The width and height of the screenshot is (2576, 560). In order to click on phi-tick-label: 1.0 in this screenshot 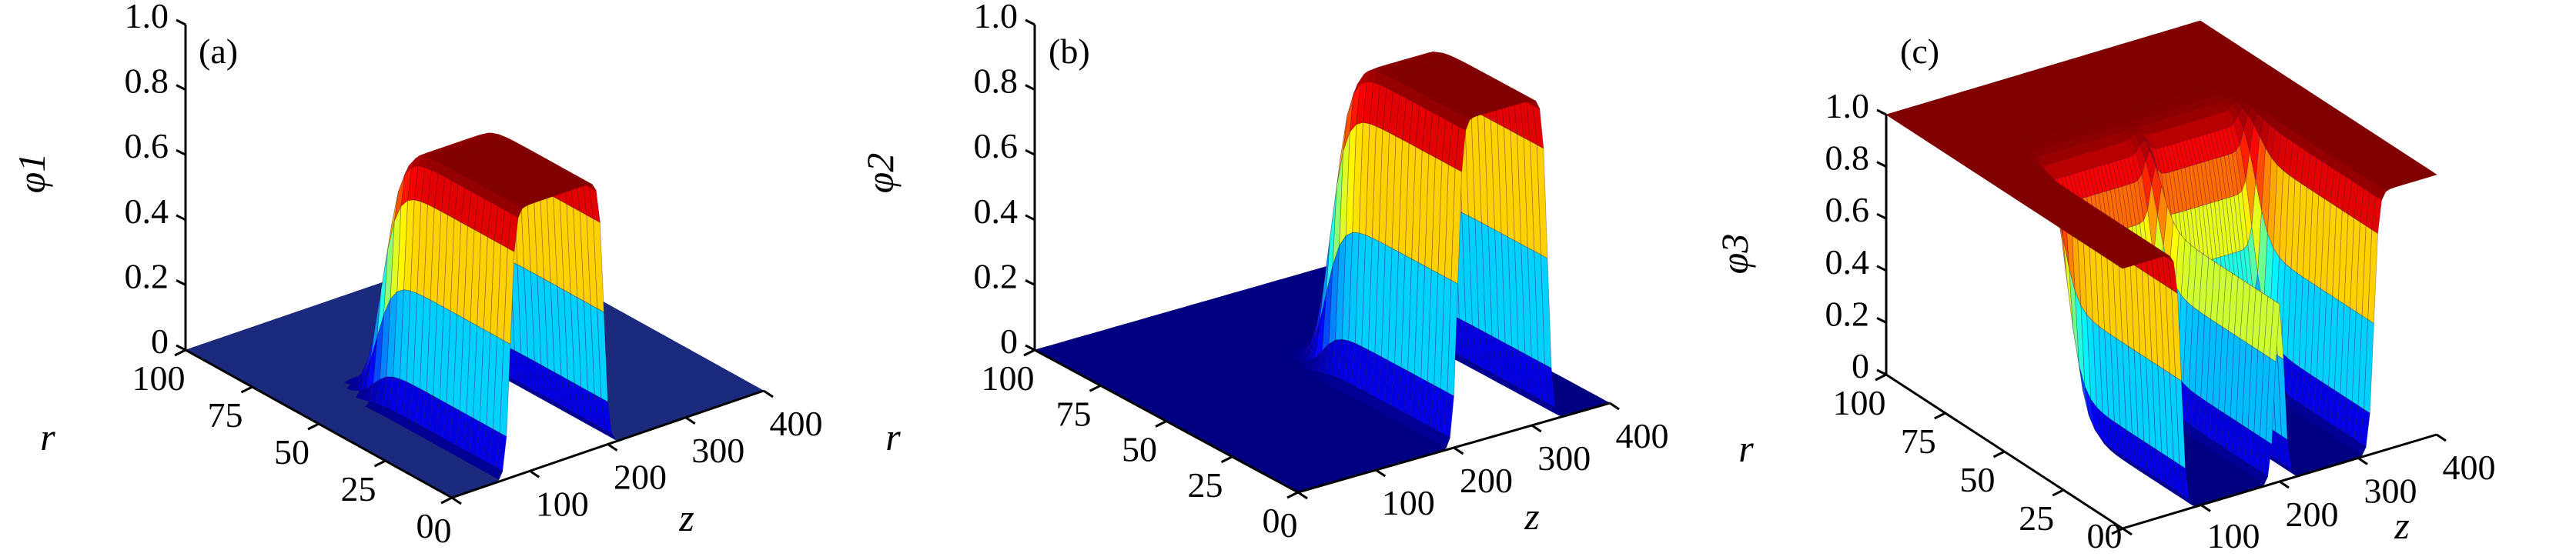, I will do `click(147, 17)`.